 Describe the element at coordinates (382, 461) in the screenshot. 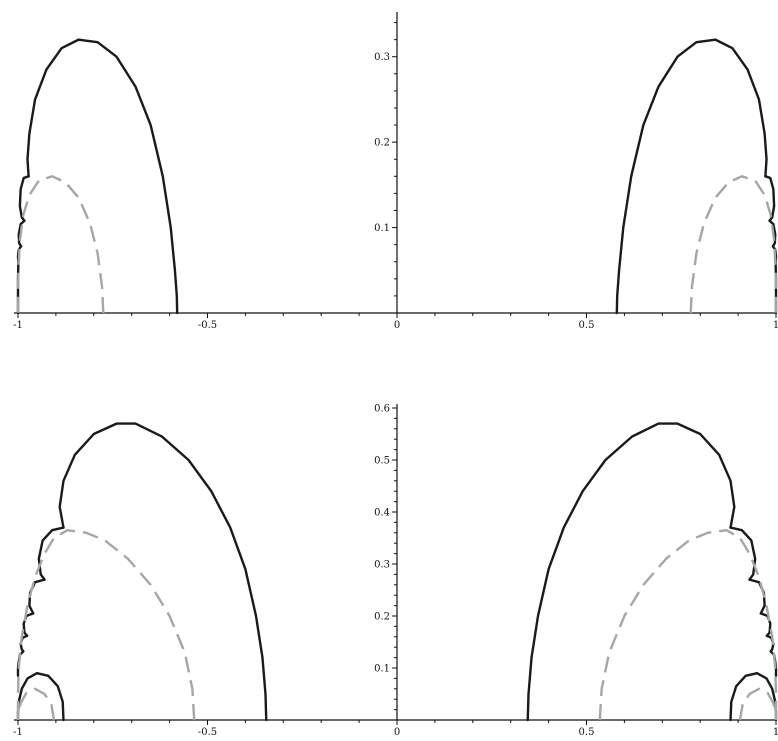

I see `y-tick-label: 0.5` at that location.